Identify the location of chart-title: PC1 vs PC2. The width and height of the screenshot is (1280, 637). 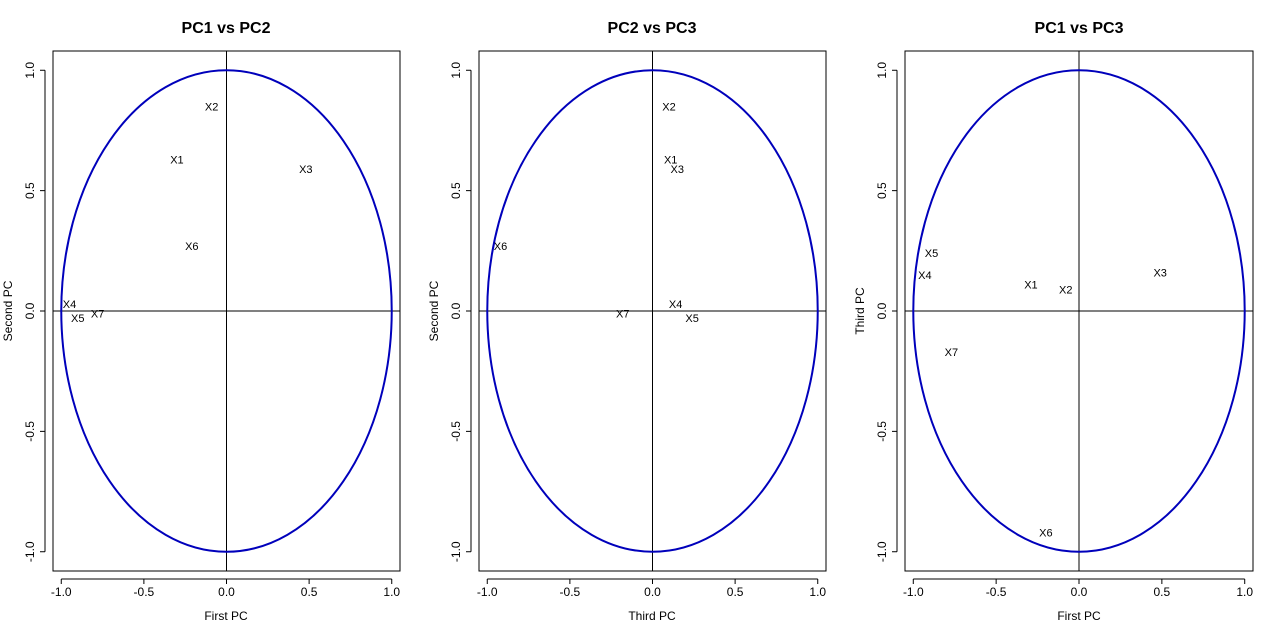
(226, 28).